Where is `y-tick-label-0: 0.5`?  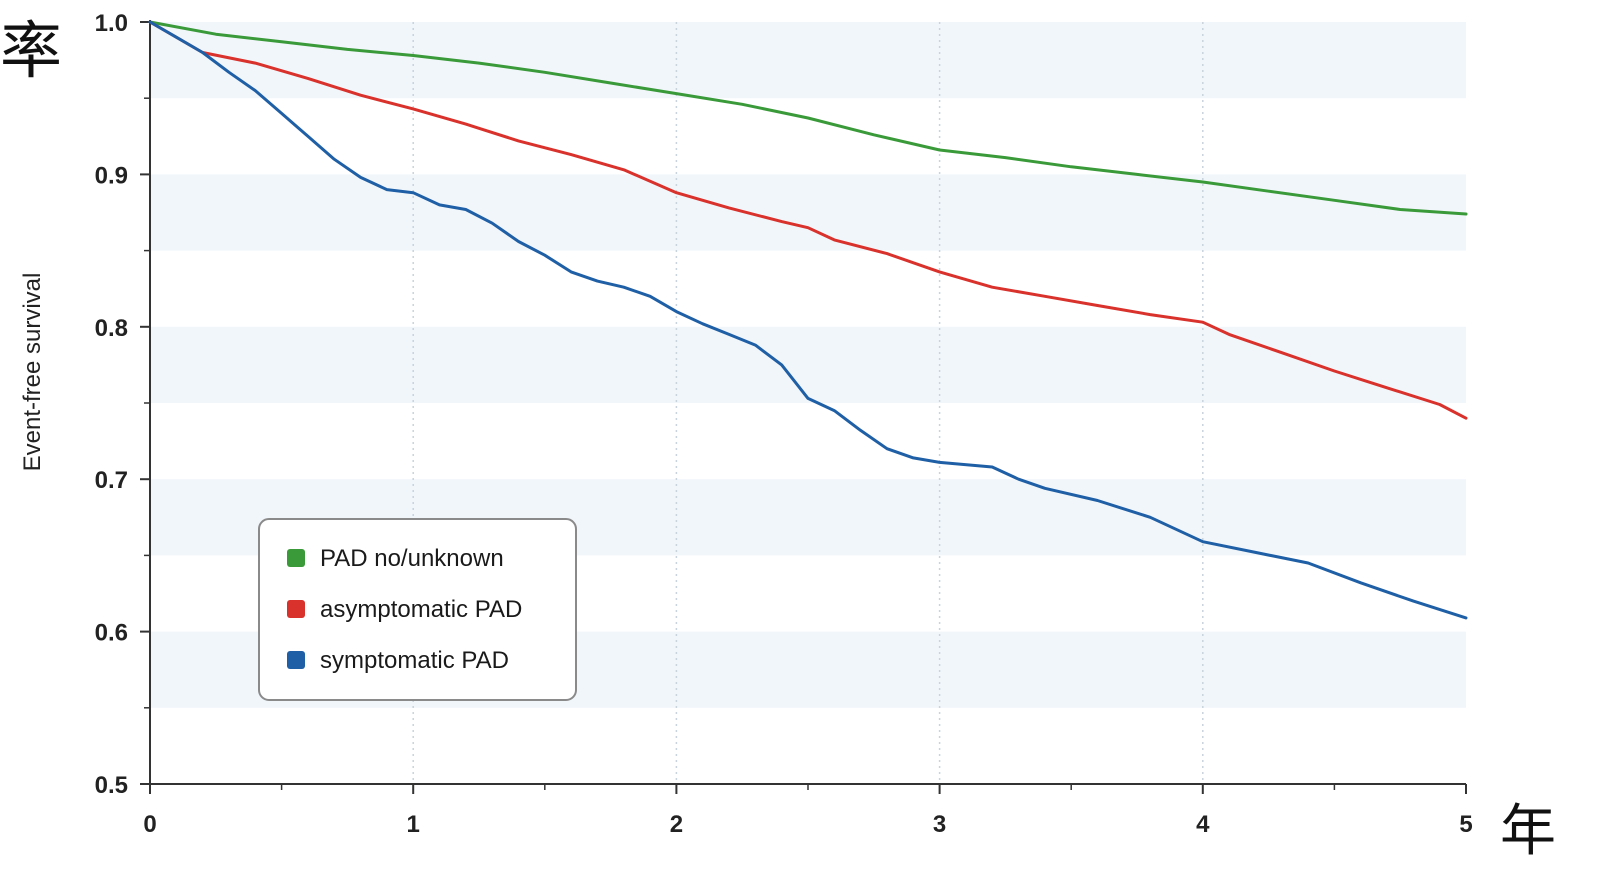 y-tick-label-0: 0.5 is located at coordinates (111, 785).